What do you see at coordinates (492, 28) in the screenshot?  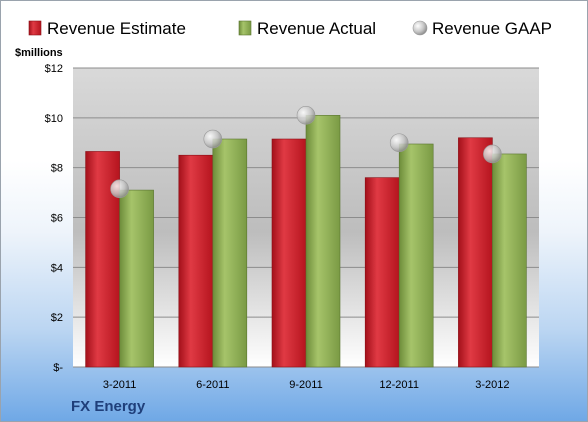 I see `legend-label: Revenue GAAP` at bounding box center [492, 28].